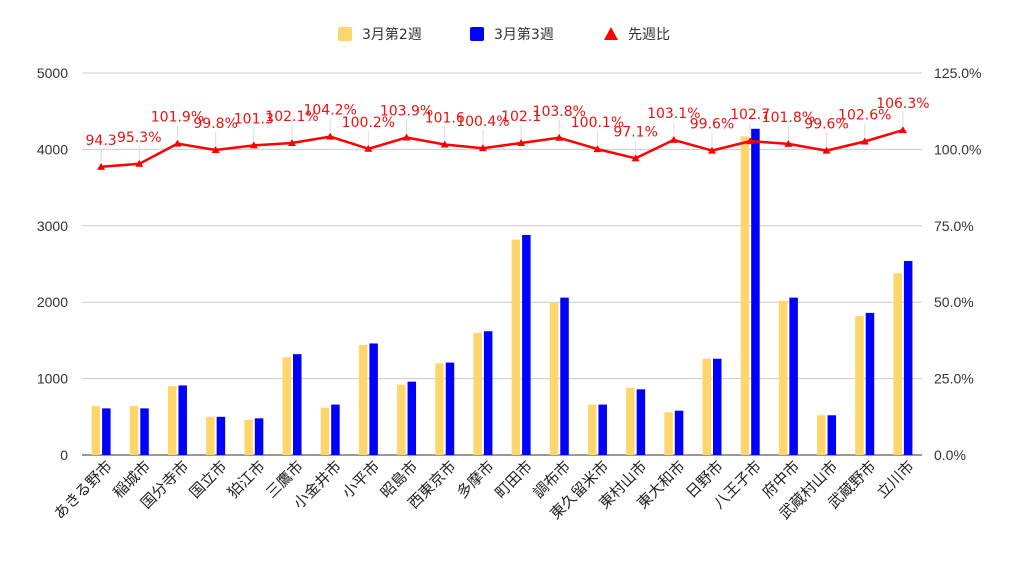 The width and height of the screenshot is (1024, 563). I want to click on left-axis-tick-label: 4000, so click(52, 149).